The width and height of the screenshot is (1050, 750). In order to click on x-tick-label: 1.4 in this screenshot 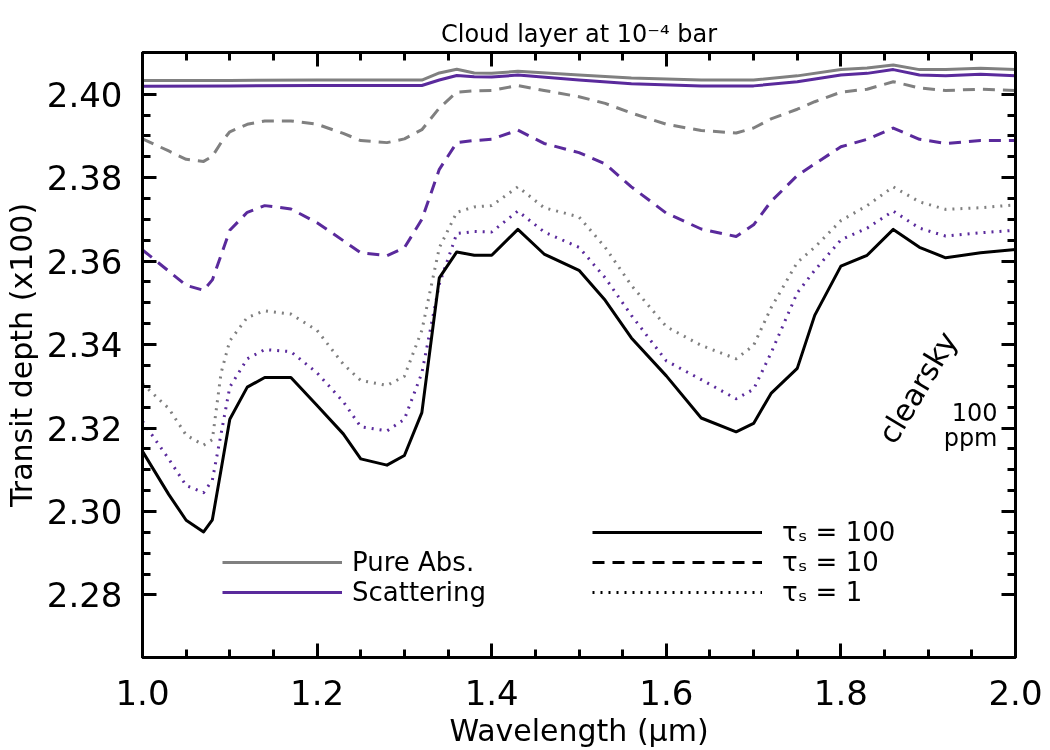, I will do `click(491, 692)`.